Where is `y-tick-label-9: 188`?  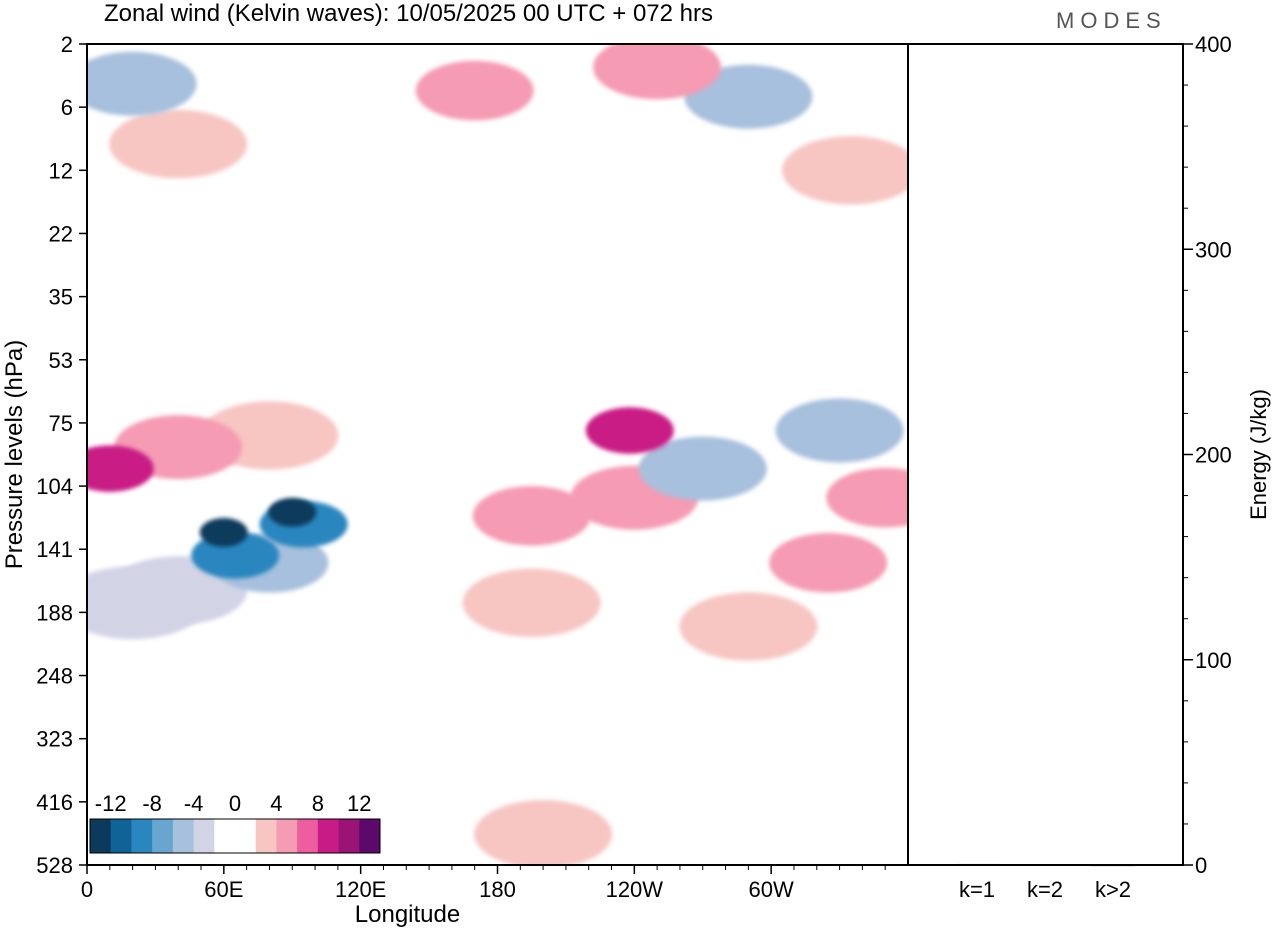
y-tick-label-9: 188 is located at coordinates (54, 612).